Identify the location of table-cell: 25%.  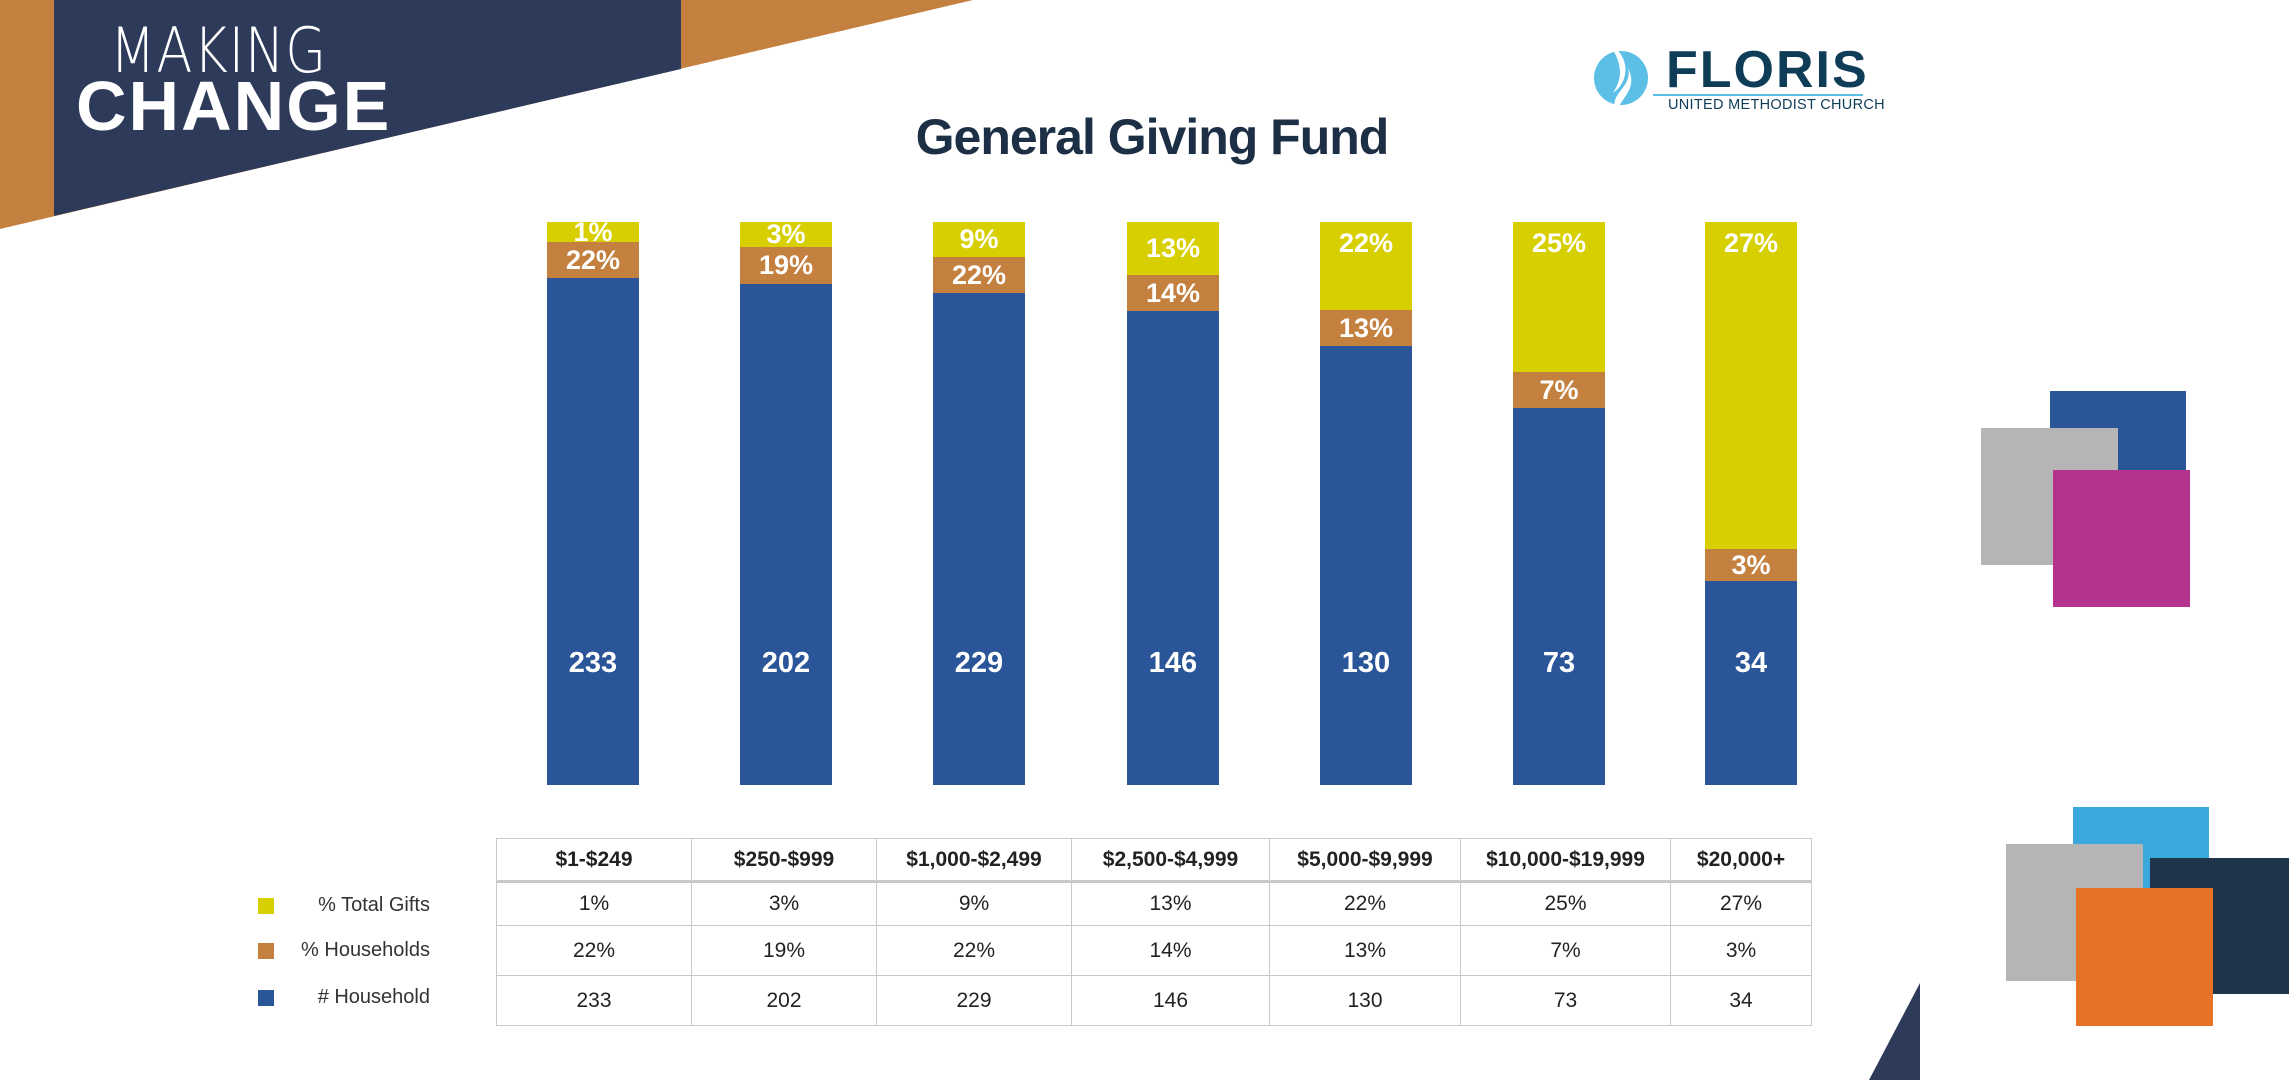
(1565, 903).